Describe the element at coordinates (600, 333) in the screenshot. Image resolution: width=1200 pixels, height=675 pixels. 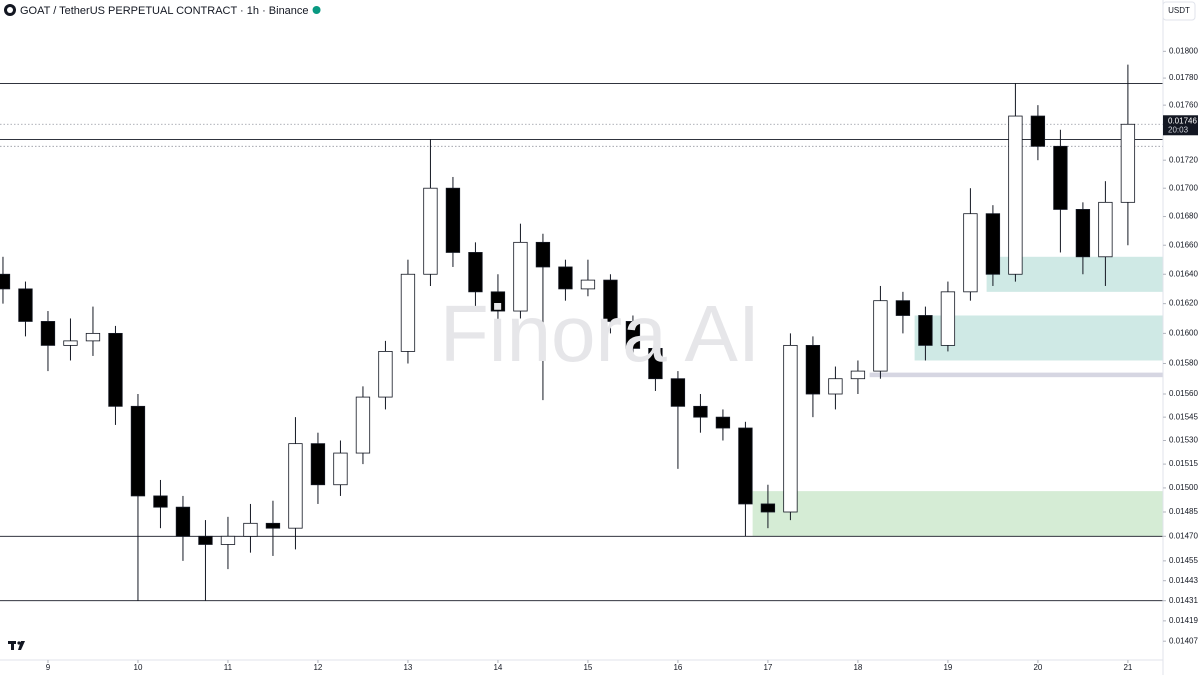
I see `watermark: Finora AI` at that location.